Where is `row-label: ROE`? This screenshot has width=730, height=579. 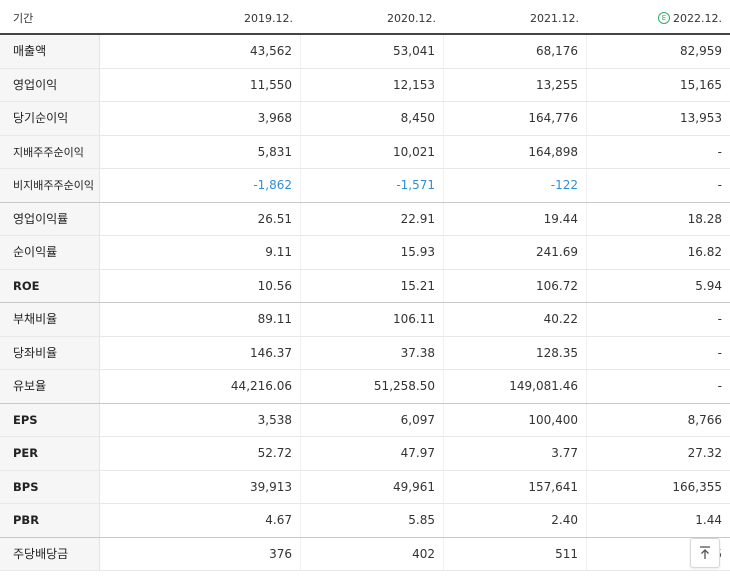 row-label: ROE is located at coordinates (50, 285).